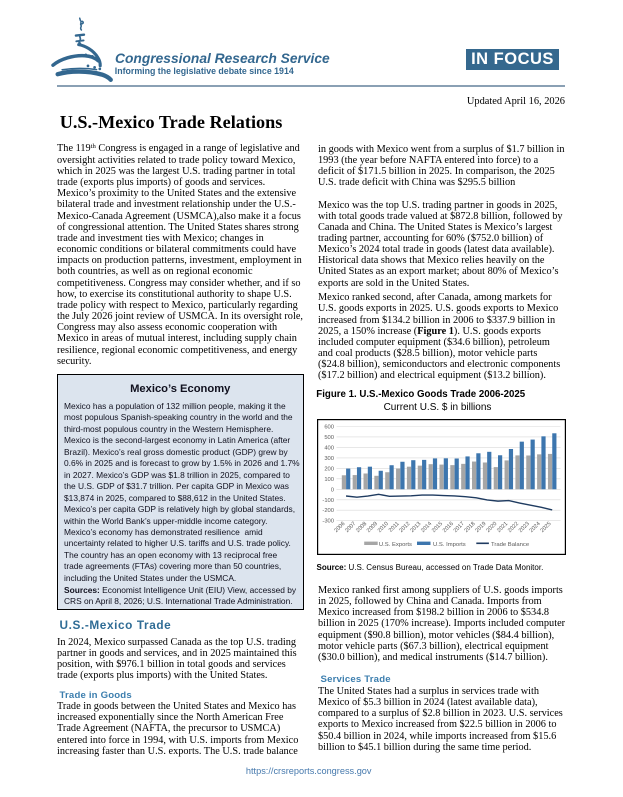 The width and height of the screenshot is (623, 797). What do you see at coordinates (394, 545) in the screenshot?
I see `svg-text: U.S. Exports` at bounding box center [394, 545].